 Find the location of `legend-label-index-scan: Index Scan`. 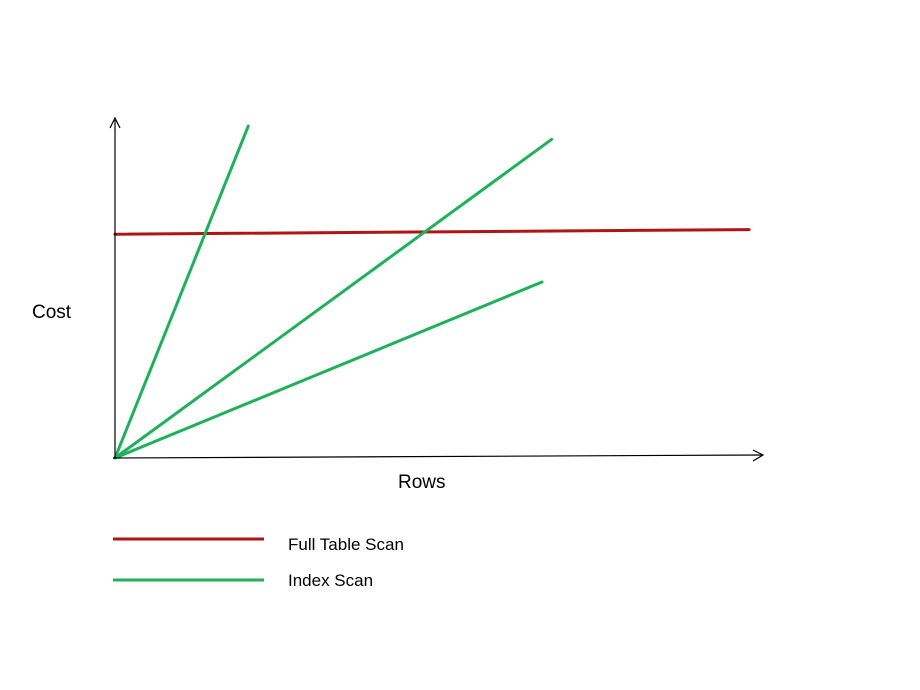

legend-label-index-scan: Index Scan is located at coordinates (330, 580).